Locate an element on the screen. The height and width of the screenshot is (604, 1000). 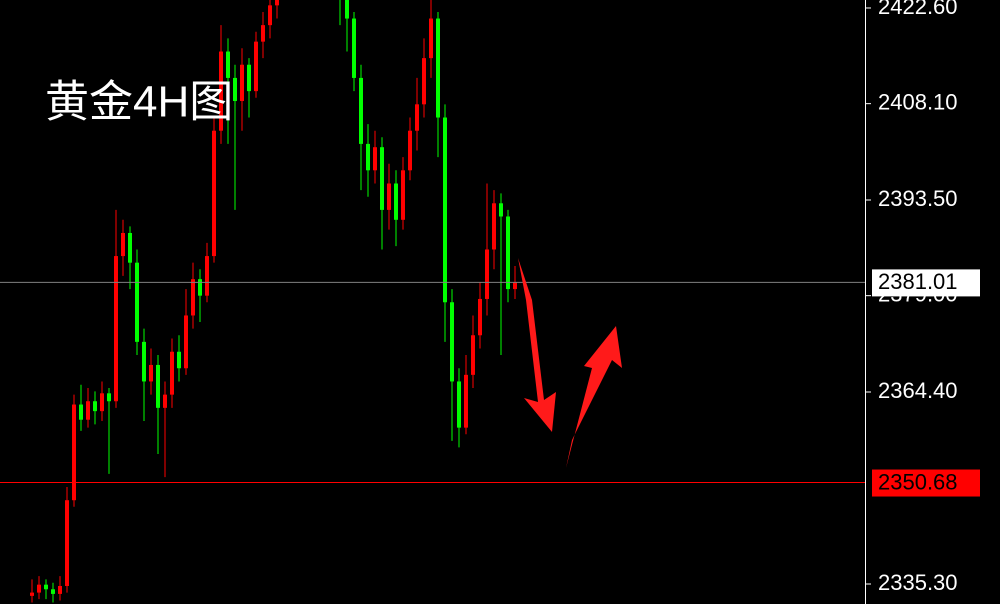
chart-title: 黄金4H图 is located at coordinates (139, 102).